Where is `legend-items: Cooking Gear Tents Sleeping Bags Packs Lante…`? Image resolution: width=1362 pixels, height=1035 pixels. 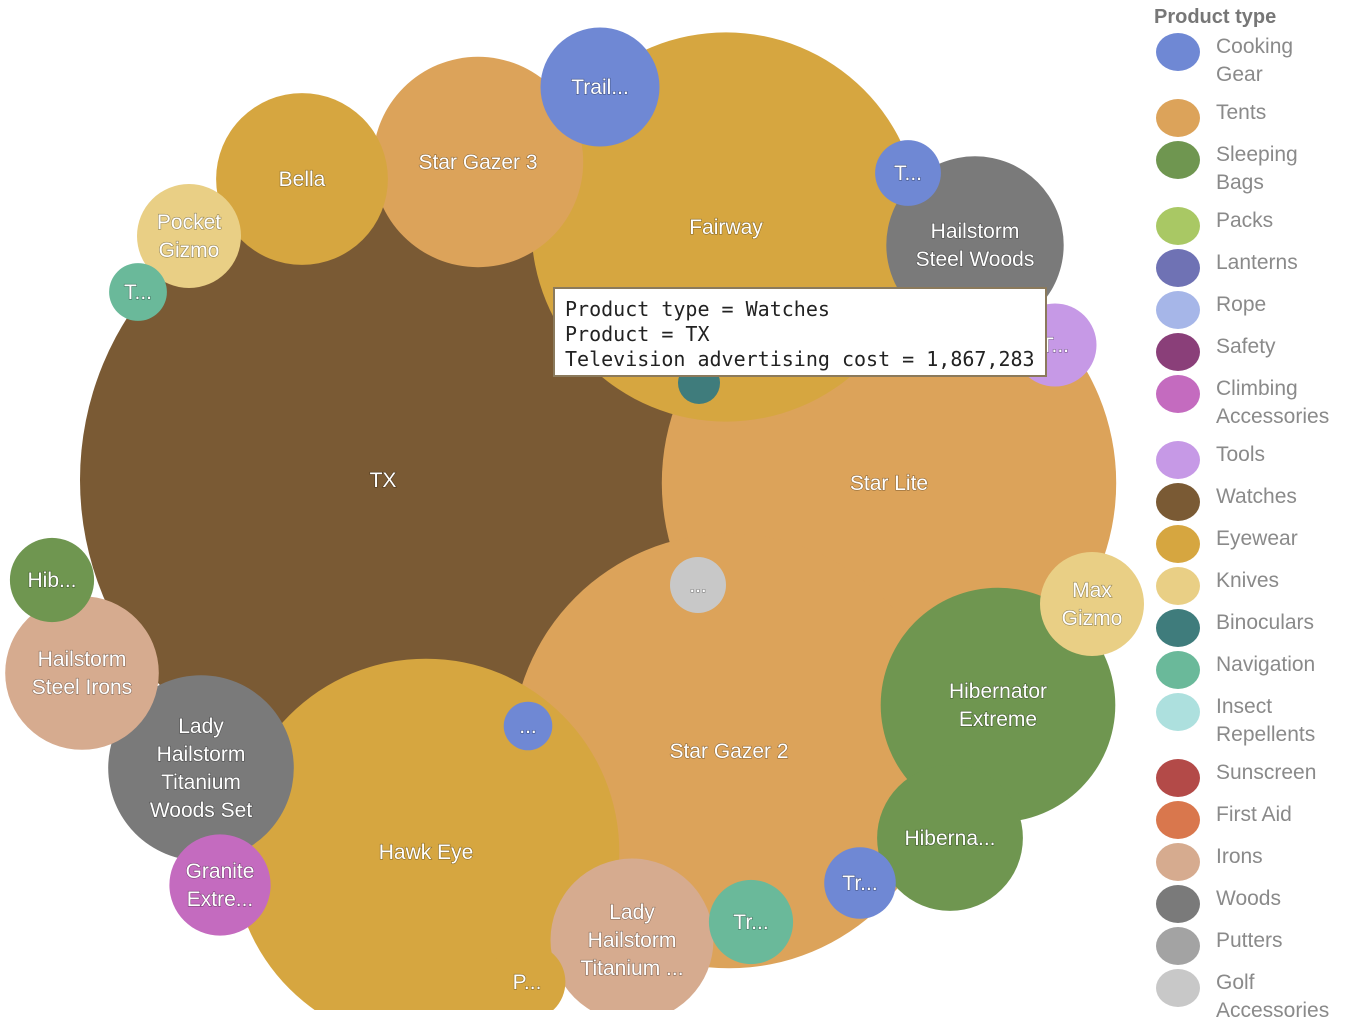 legend-items: Cooking Gear Tents Sleeping Bags Packs Lante… is located at coordinates (1255, 534).